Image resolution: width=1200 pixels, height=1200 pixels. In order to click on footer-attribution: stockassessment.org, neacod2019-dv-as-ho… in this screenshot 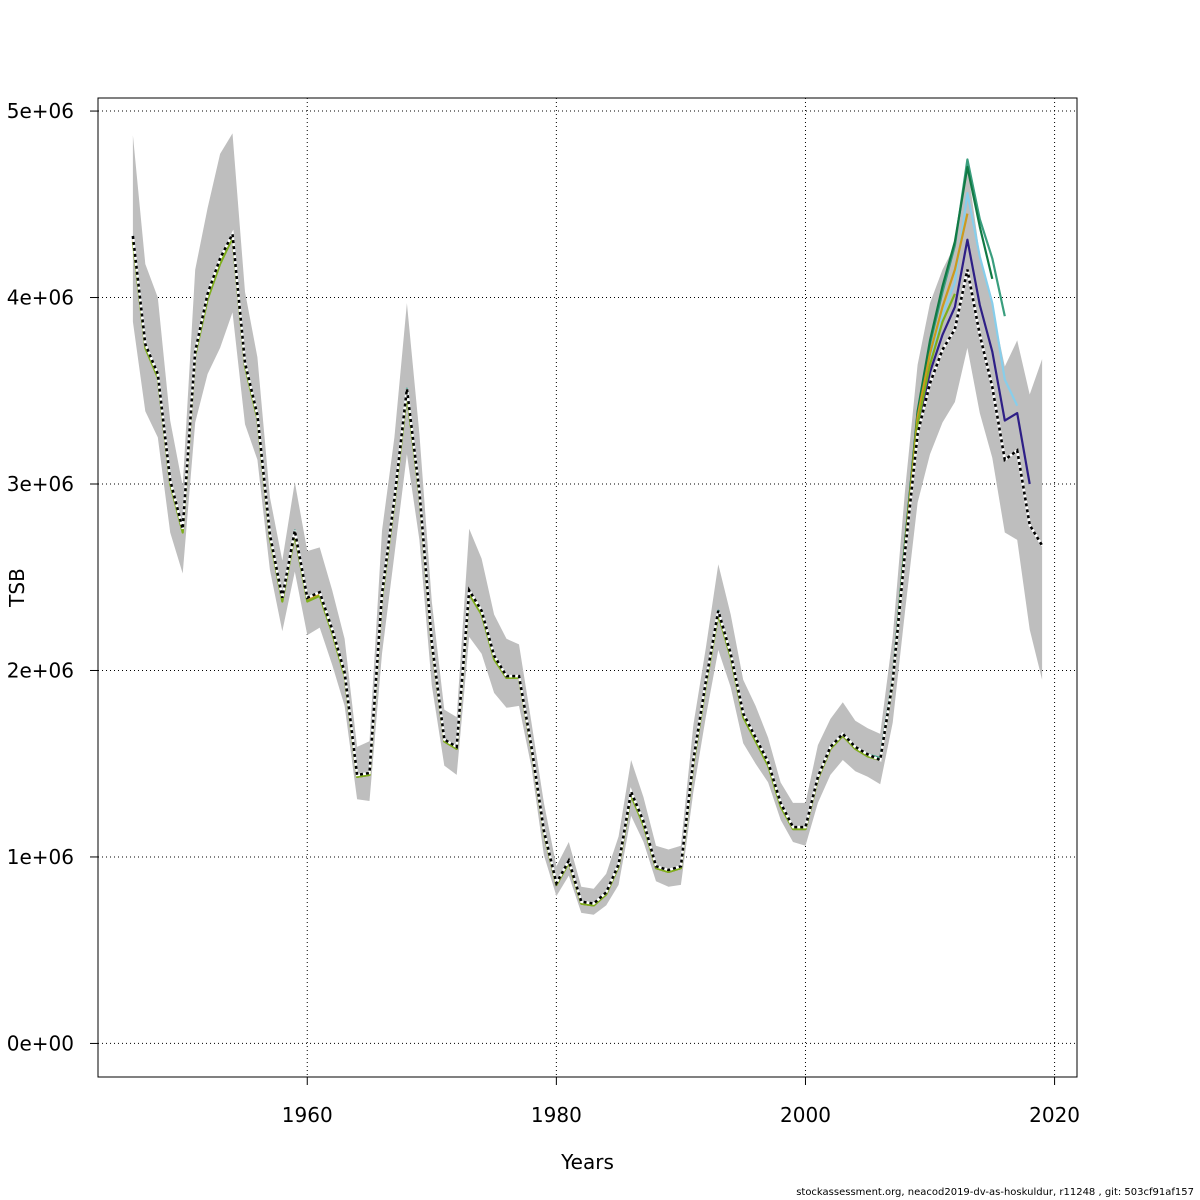, I will do `click(995, 1192)`.